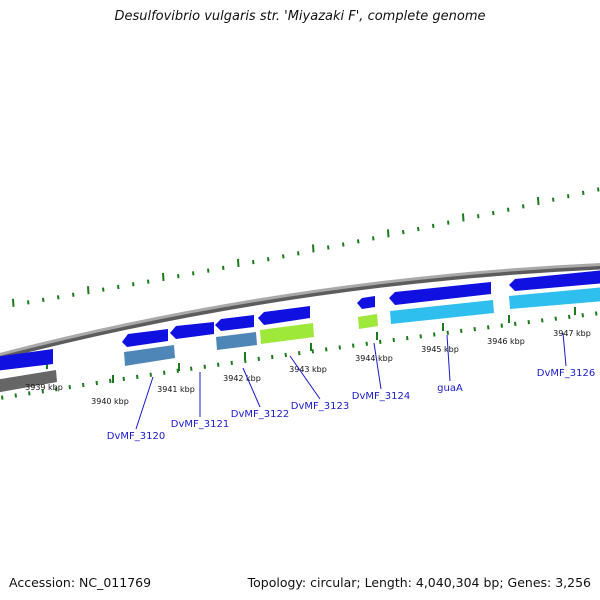 Image resolution: width=600 pixels, height=600 pixels. What do you see at coordinates (44, 387) in the screenshot?
I see `scale-label: 3939 kbp` at bounding box center [44, 387].